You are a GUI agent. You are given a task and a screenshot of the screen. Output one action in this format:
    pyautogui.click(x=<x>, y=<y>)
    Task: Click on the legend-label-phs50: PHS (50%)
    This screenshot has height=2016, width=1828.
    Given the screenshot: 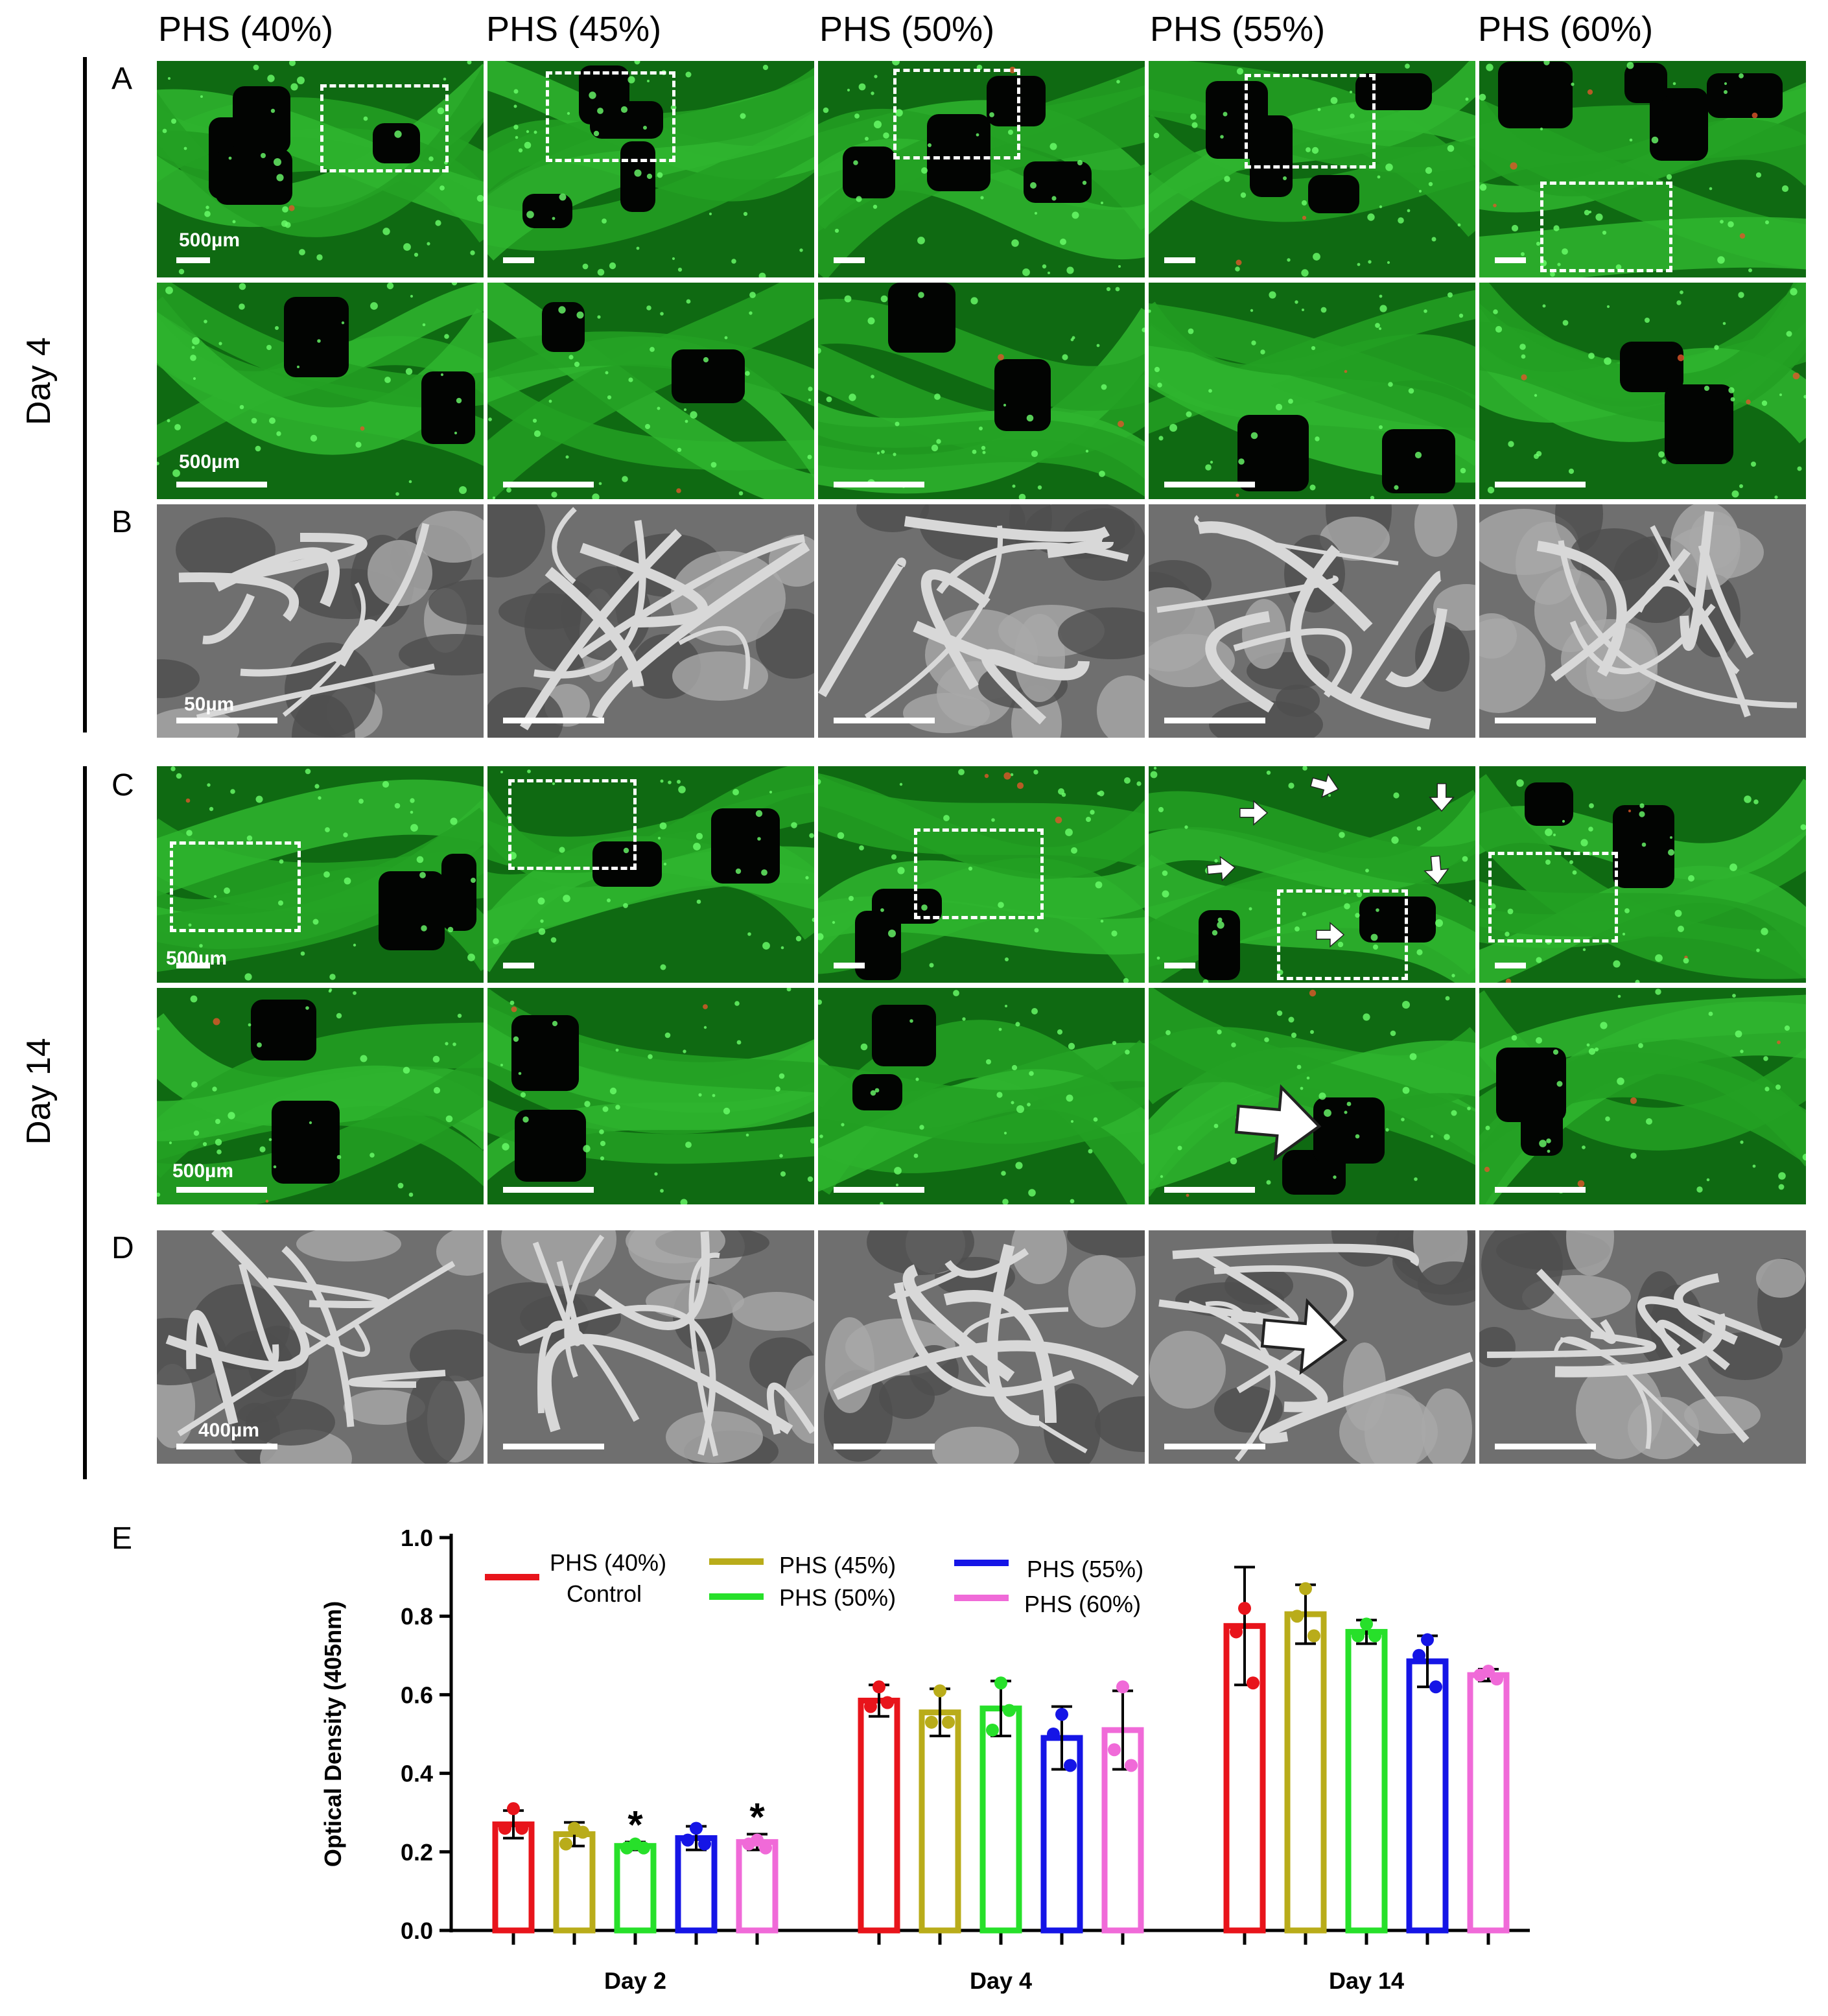 What is the action you would take?
    pyautogui.click(x=837, y=1598)
    